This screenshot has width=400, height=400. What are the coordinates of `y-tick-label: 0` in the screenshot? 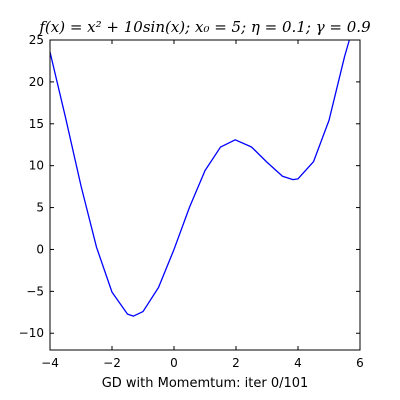 It's located at (40, 249).